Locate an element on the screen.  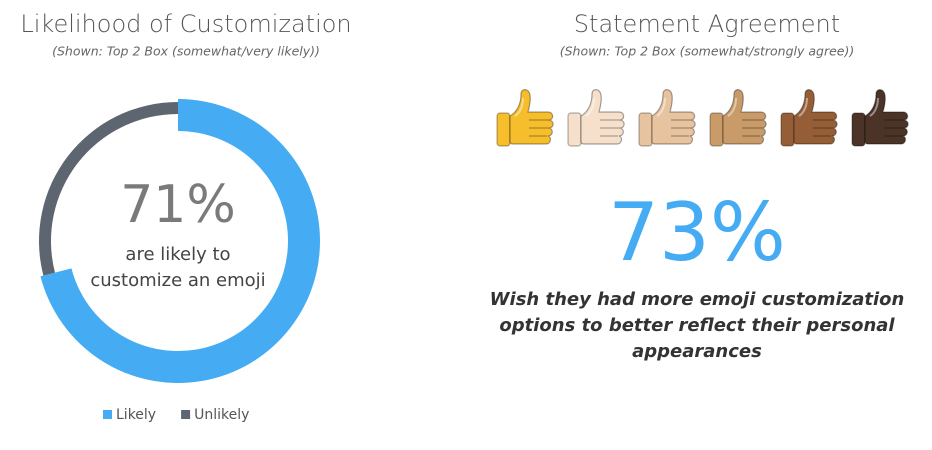
legend-label: Likely is located at coordinates (136, 415).